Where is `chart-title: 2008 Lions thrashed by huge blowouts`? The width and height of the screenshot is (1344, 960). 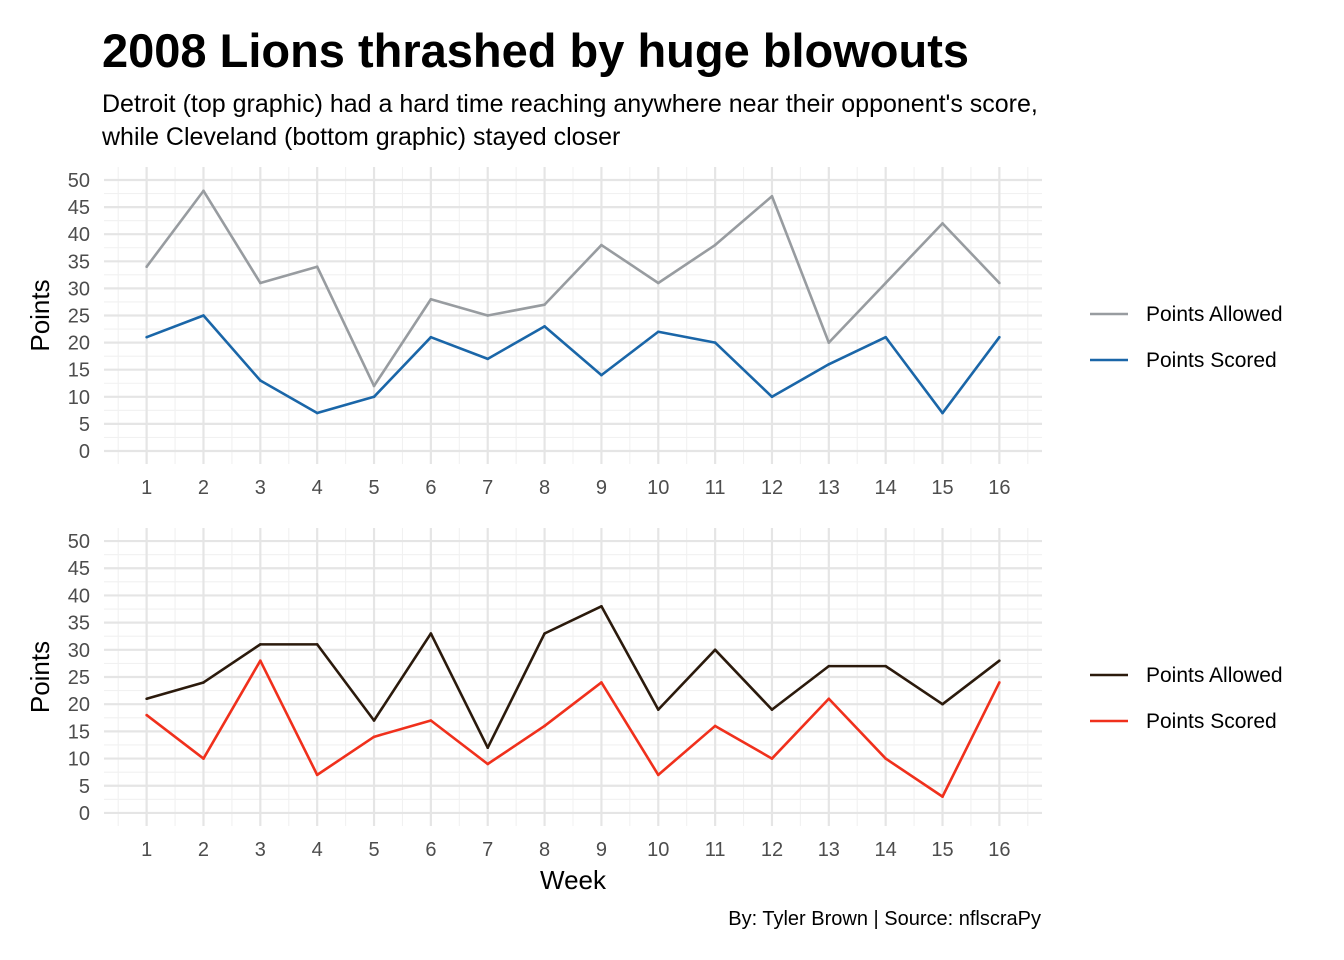 chart-title: 2008 Lions thrashed by huge blowouts is located at coordinates (535, 50).